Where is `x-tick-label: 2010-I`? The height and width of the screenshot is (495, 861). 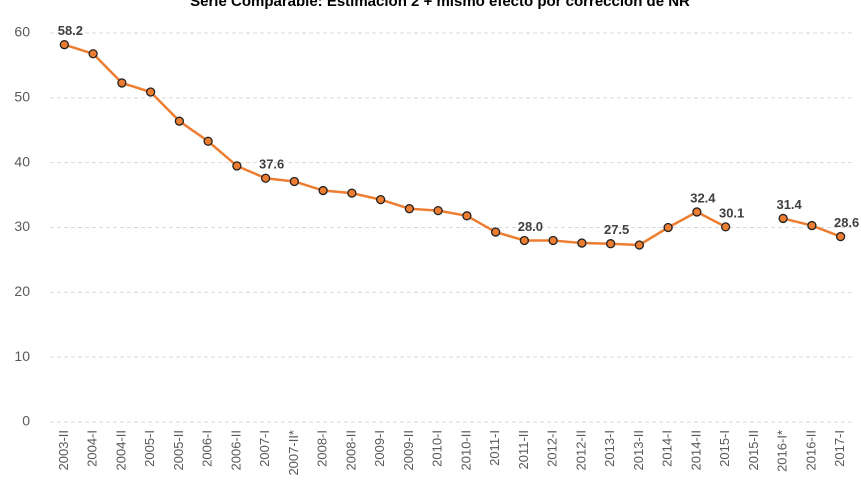
x-tick-label: 2010-I is located at coordinates (437, 448).